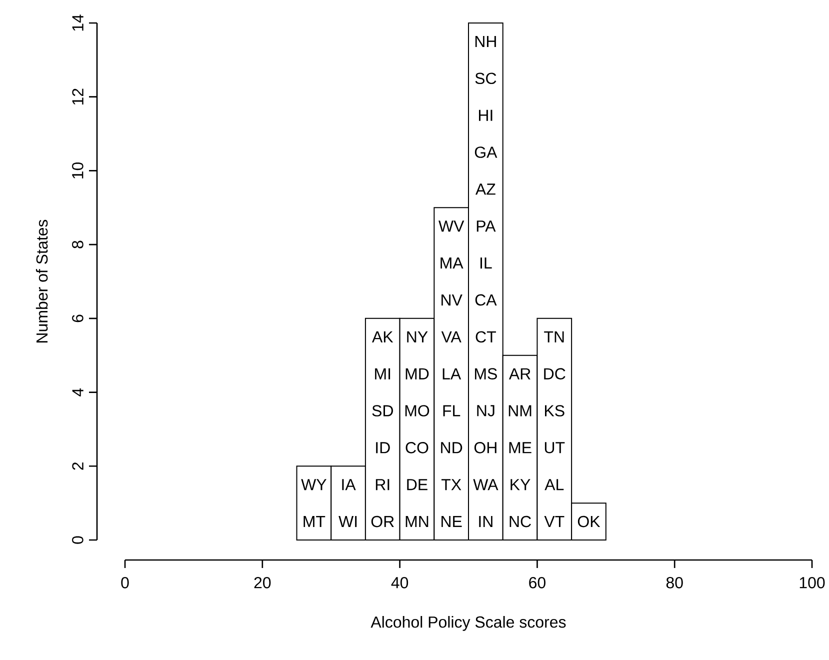 The image size is (829, 660). Describe the element at coordinates (313, 484) in the screenshot. I see `annotation: WY` at that location.